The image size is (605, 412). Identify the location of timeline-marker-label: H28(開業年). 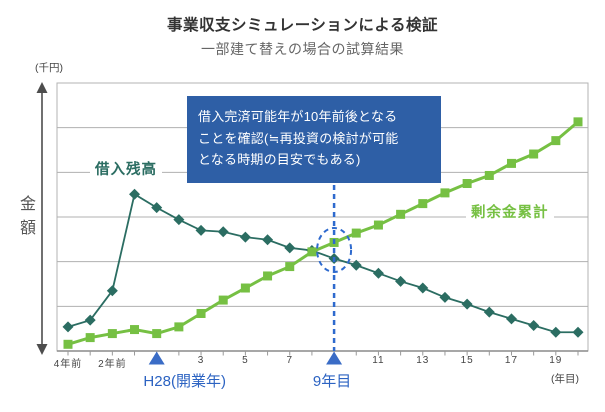
(184, 381).